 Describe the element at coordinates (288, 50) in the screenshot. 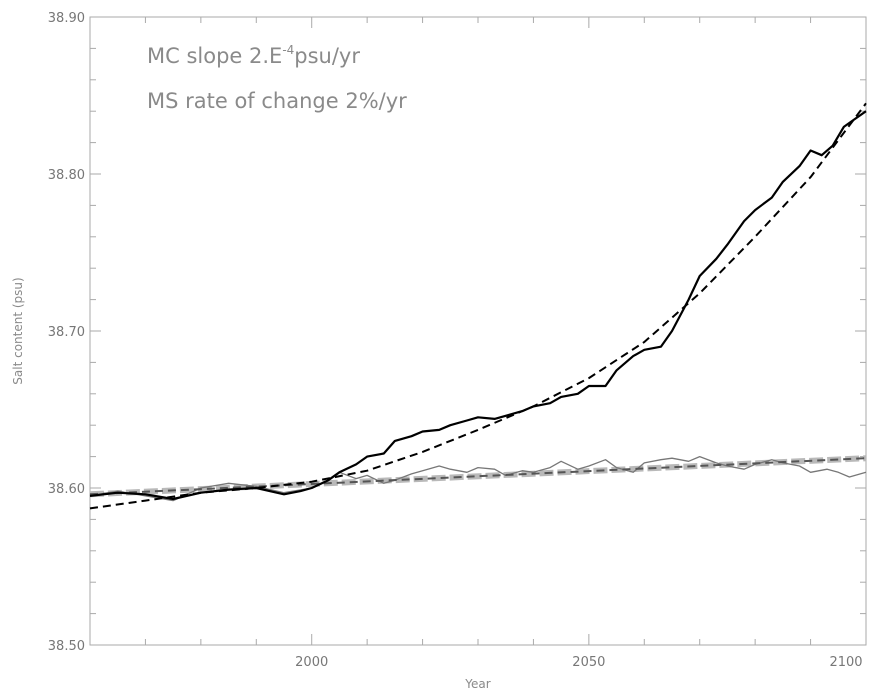

I see `annotation-mc-exponent: -4` at that location.